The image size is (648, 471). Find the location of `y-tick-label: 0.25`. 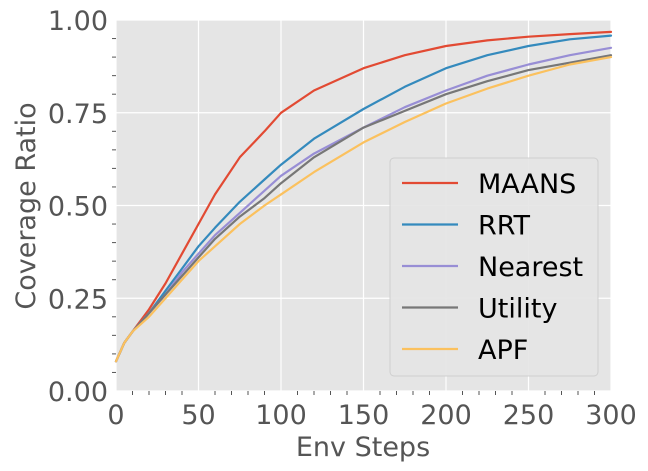

y-tick-label: 0.25 is located at coordinates (78, 299).